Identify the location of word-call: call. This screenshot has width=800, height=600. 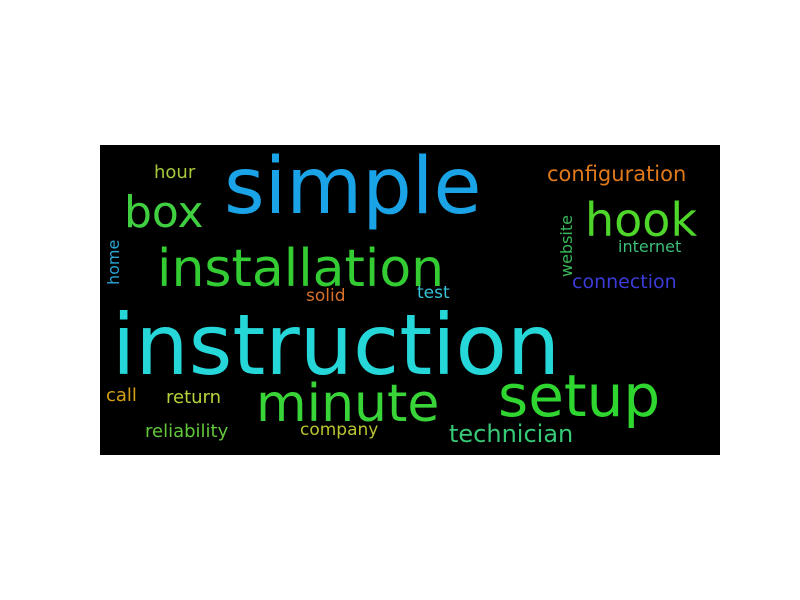
(121, 395).